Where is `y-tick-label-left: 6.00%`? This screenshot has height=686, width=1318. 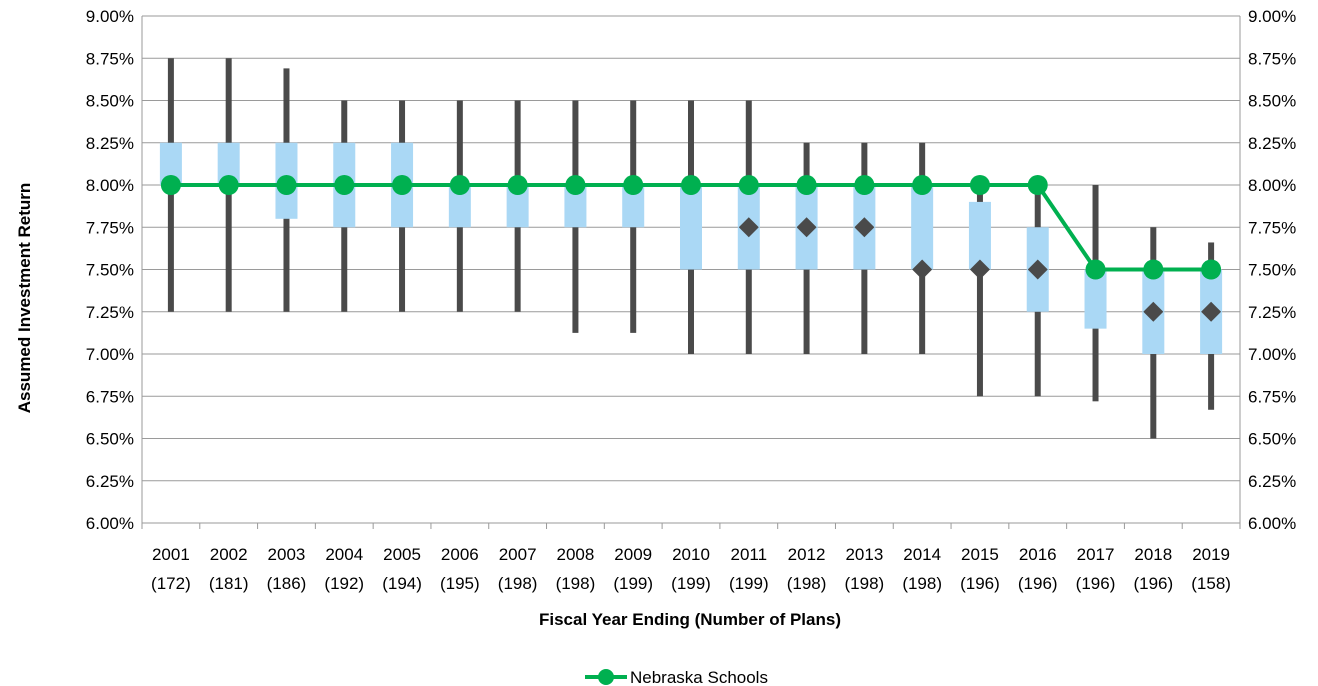
y-tick-label-left: 6.00% is located at coordinates (110, 523).